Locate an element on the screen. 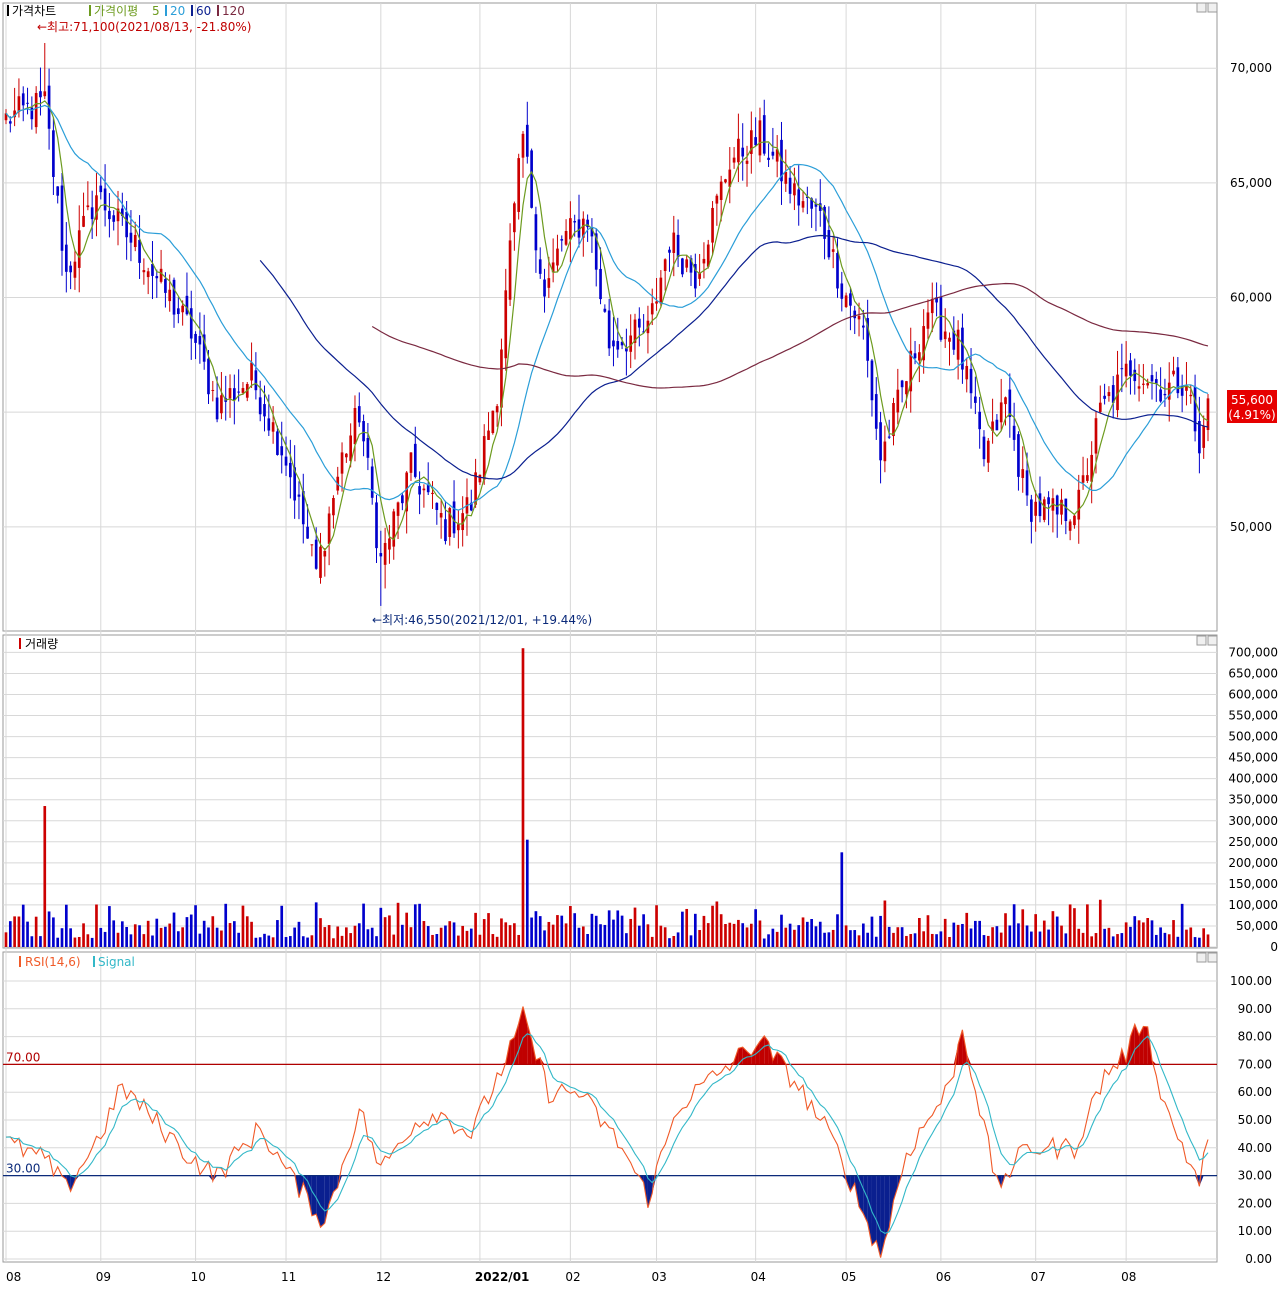  volume-tick-label: 250,000 is located at coordinates (1253, 842).